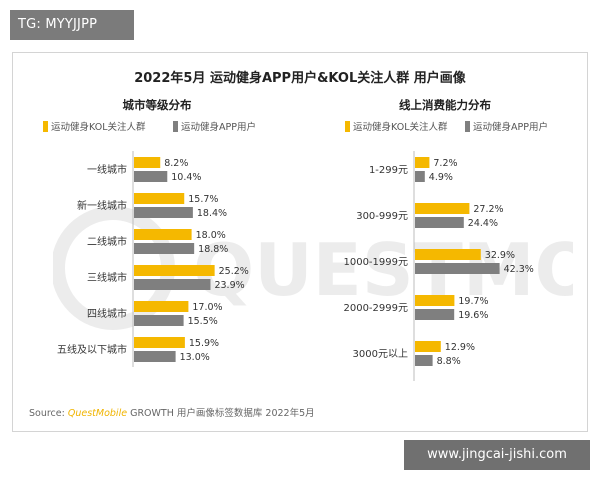 The width and height of the screenshot is (600, 480). Describe the element at coordinates (441, 177) in the screenshot. I see `value-label-app-0: 4.9%` at that location.